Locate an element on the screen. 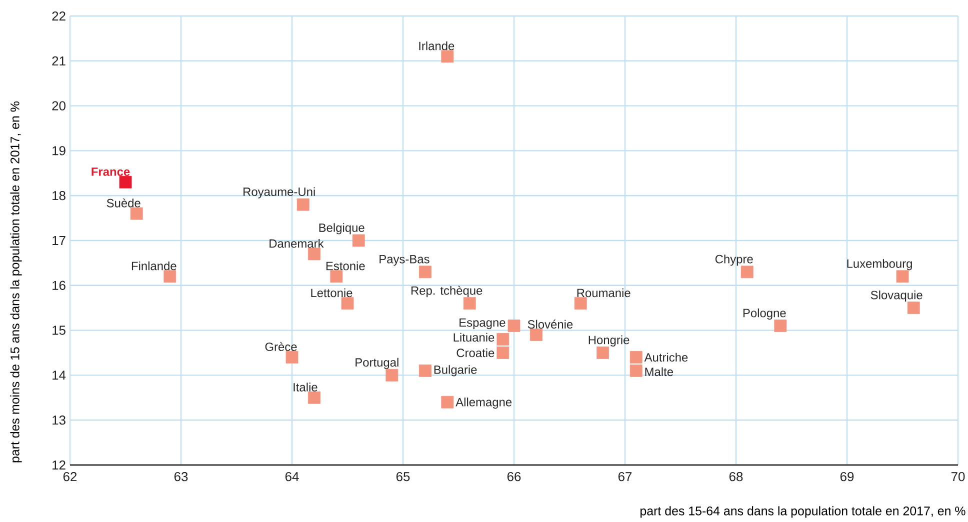  annotation: Bulgarie is located at coordinates (455, 370).